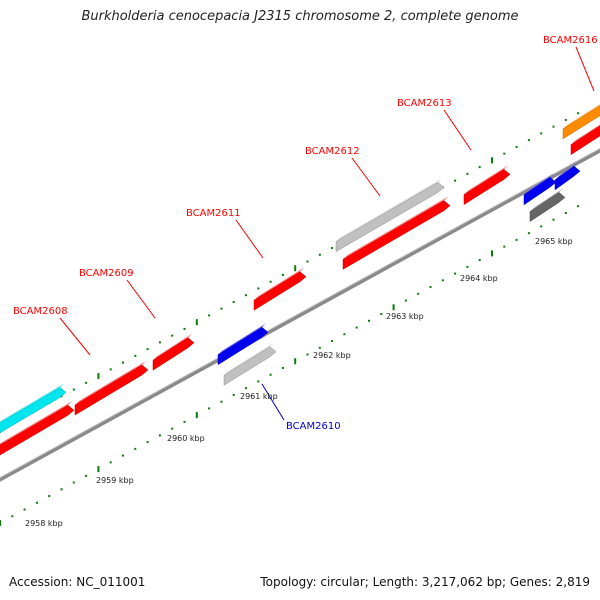 This screenshot has height=600, width=600. Describe the element at coordinates (554, 241) in the screenshot. I see `kbp-label: 2965 kbp` at that location.